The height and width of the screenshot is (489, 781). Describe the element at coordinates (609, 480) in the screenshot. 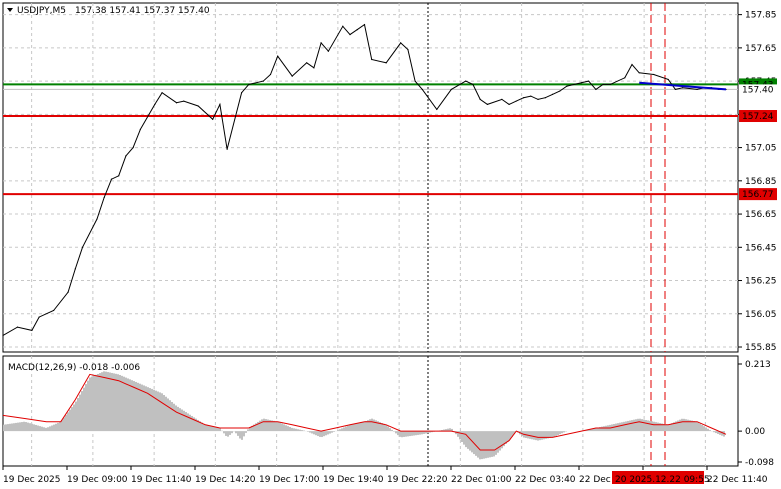

I see `time-tick-label: 22 Dec 06:20` at that location.